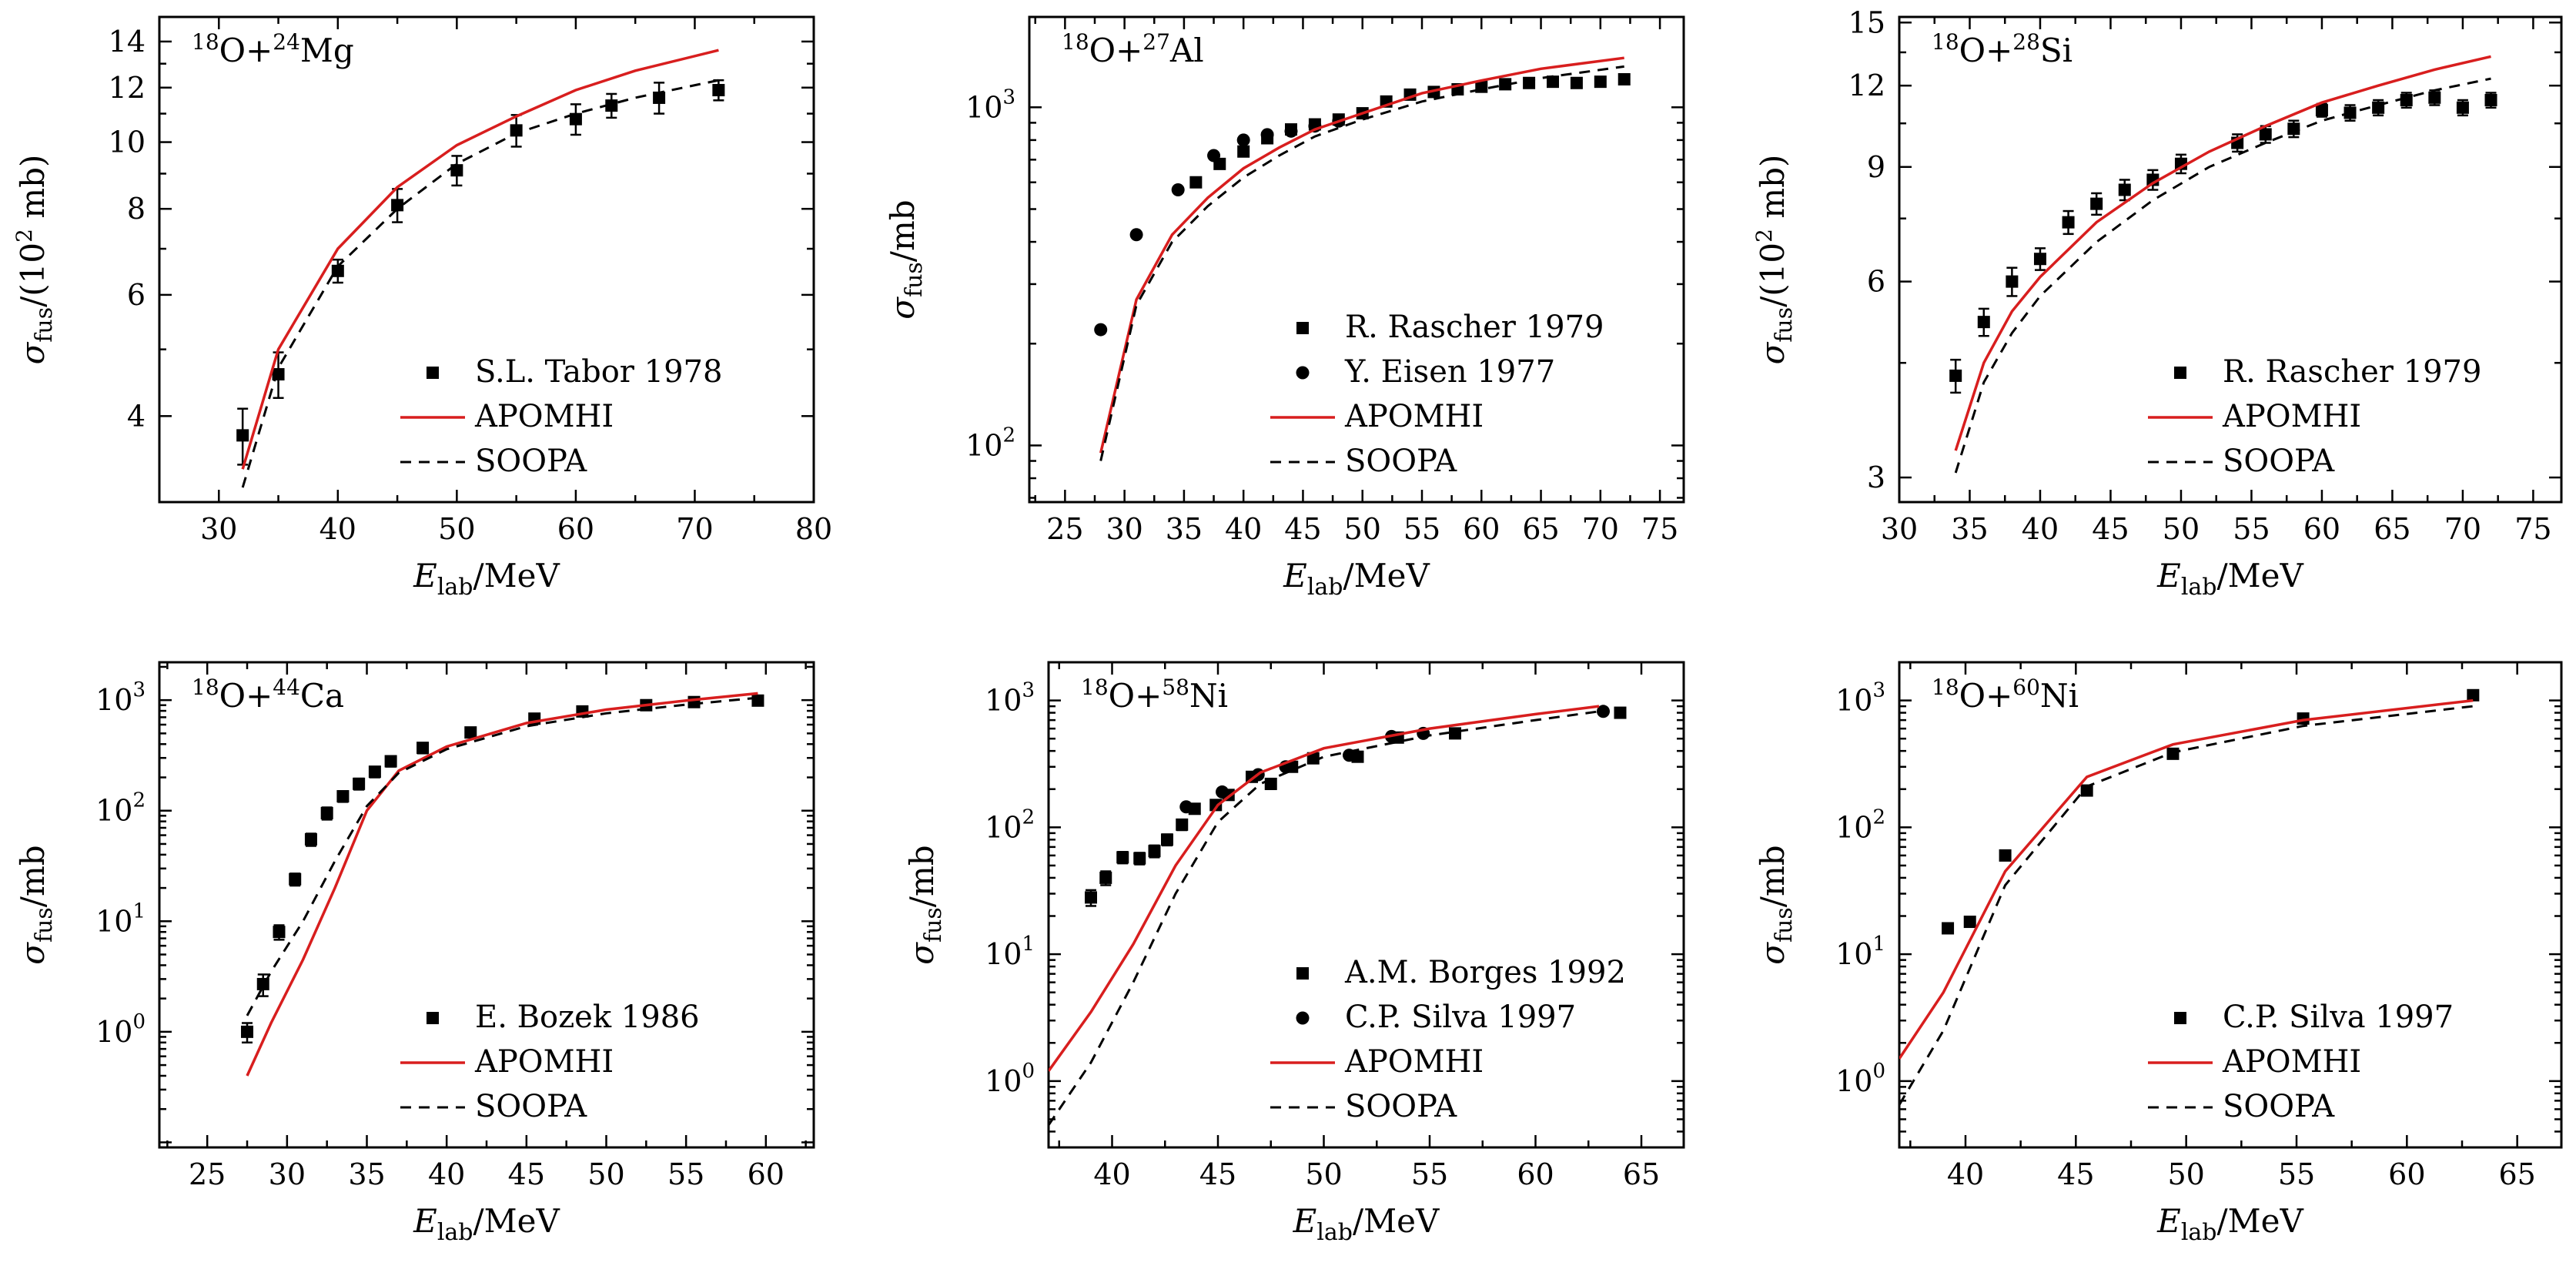  What do you see at coordinates (1772, 275) in the screenshot?
I see `y-label-unit: /(10` at bounding box center [1772, 275].